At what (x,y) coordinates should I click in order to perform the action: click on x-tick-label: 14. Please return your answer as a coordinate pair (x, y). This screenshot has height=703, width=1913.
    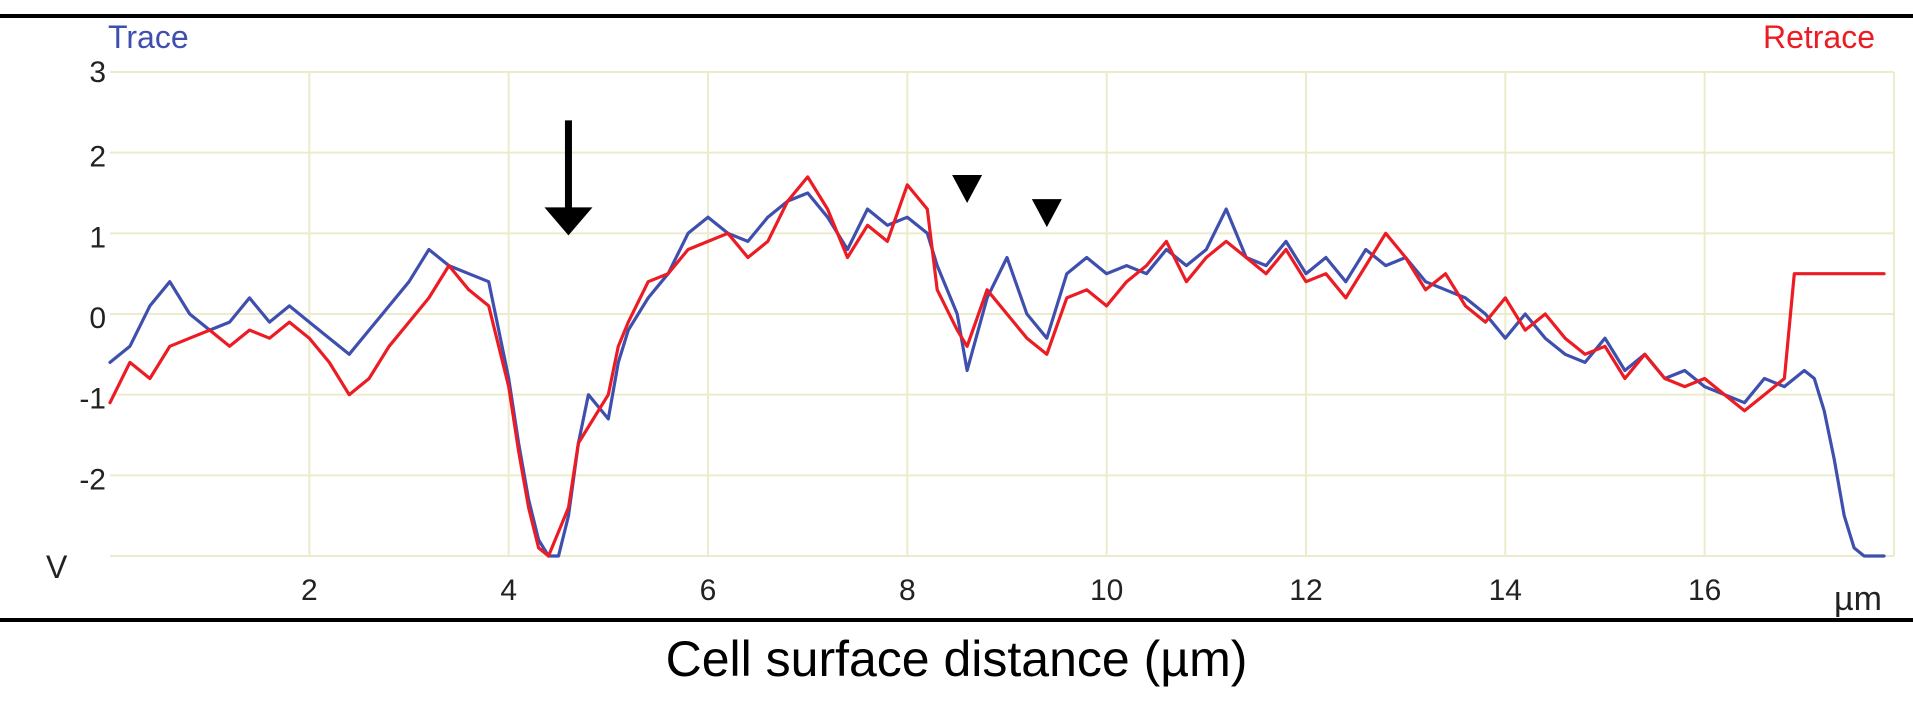
    Looking at the image, I should click on (1505, 590).